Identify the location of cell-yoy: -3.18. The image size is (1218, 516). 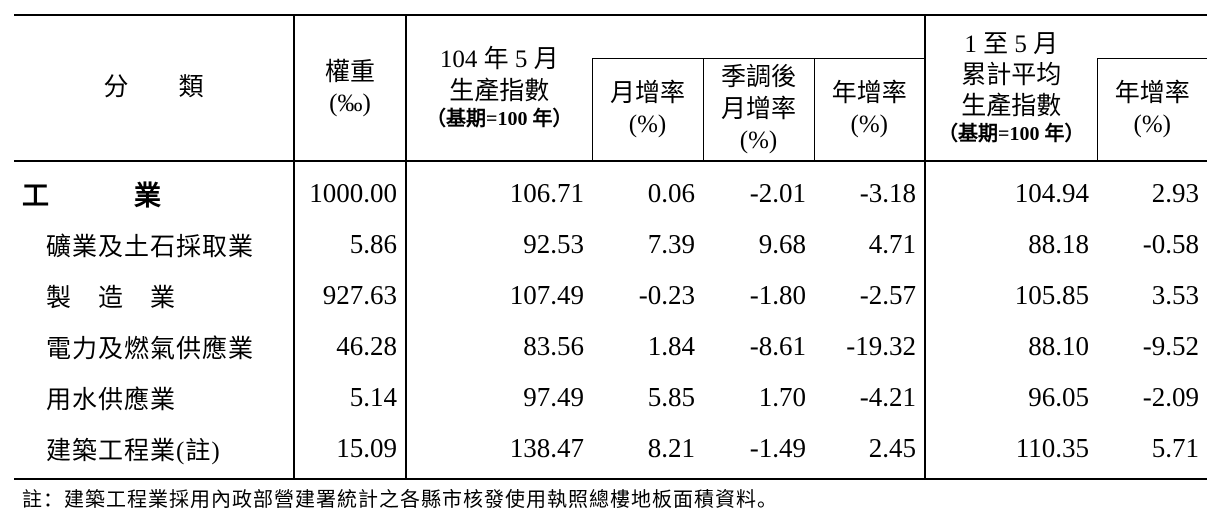
(887, 193).